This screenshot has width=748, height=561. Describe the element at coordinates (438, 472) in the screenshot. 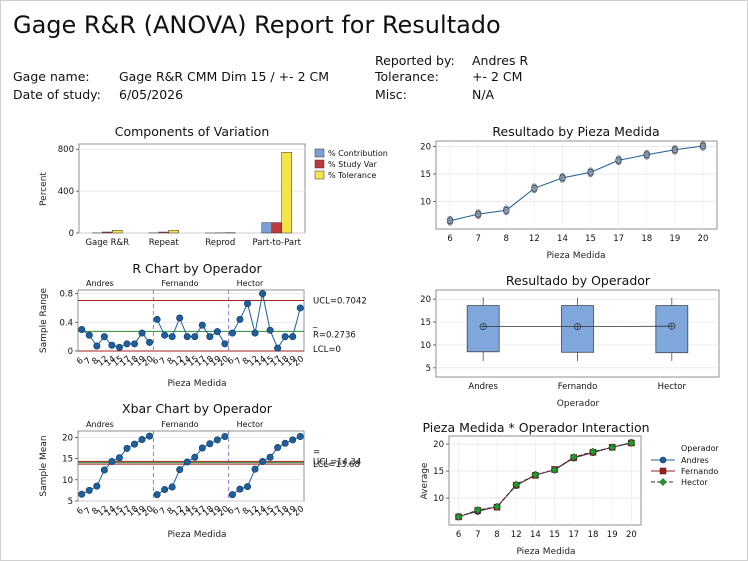

I see `interaction-ytick-label: 15` at that location.